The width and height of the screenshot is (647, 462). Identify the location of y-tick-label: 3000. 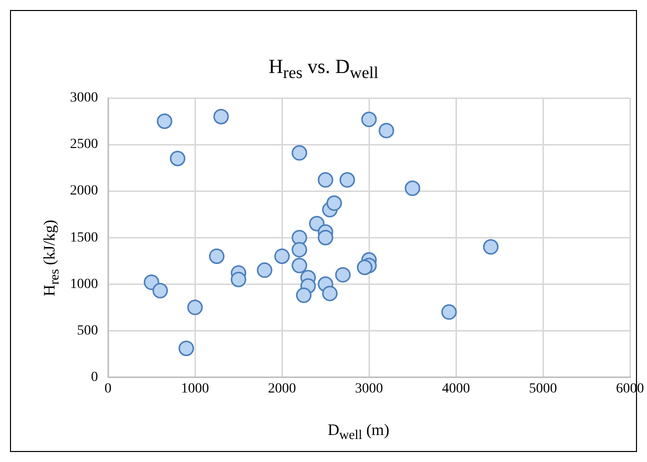
(84, 98).